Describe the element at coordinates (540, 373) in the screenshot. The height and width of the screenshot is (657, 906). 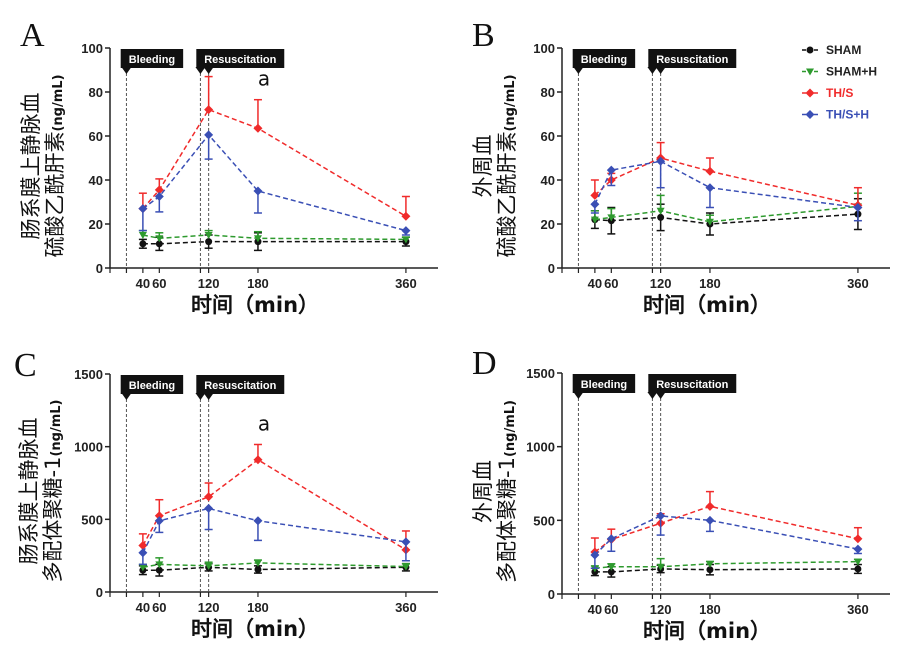
I see `y-tick-label: 1500` at that location.